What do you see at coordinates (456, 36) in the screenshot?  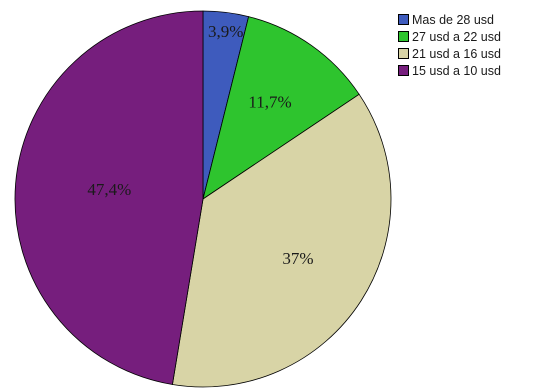 I see `legend-label-2: 27 usd a 22 usd` at bounding box center [456, 36].